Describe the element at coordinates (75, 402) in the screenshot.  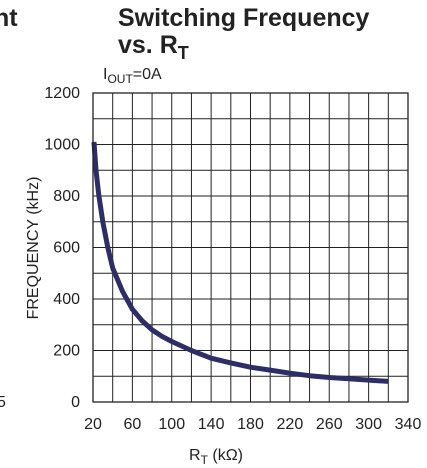
I see `y-tick-label: 0` at that location.